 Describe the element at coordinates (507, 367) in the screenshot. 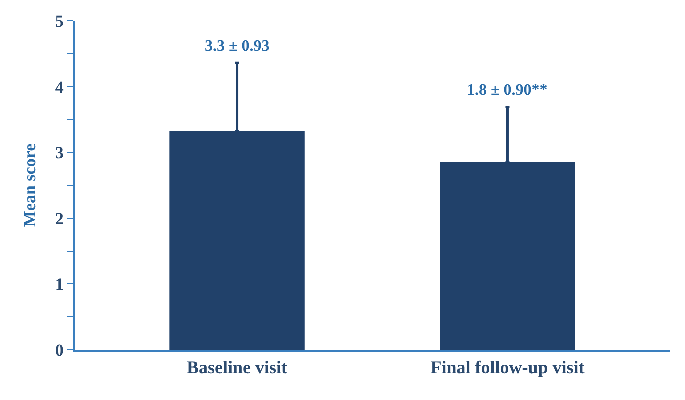

I see `x-tick-label: Final follow-up visit` at that location.